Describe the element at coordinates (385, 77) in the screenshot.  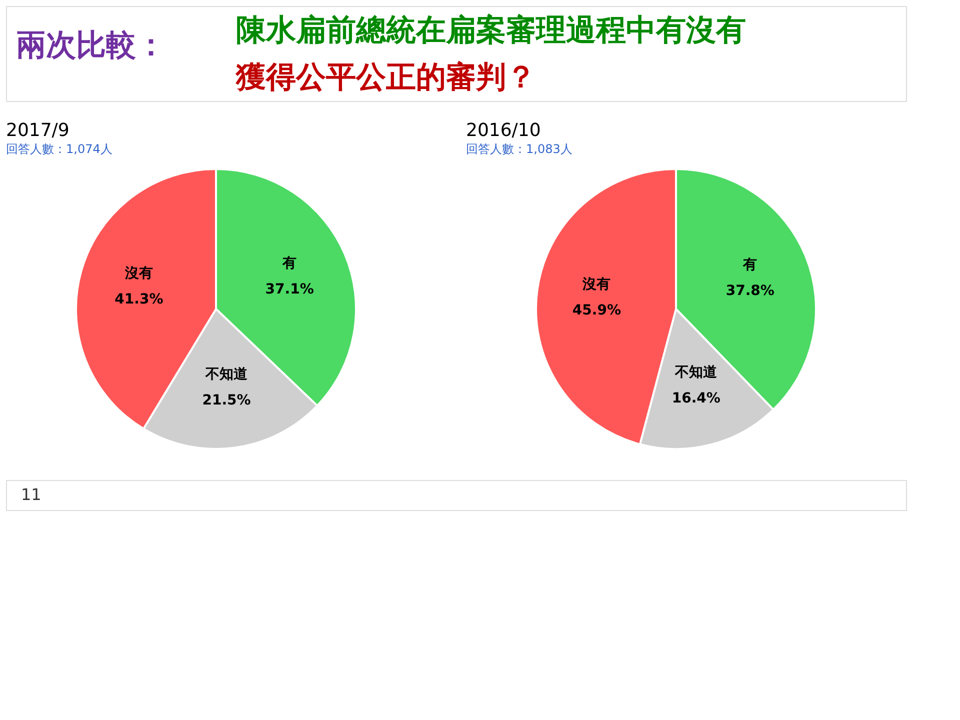
I see `text: 獲得公平公正的審判？` at that location.